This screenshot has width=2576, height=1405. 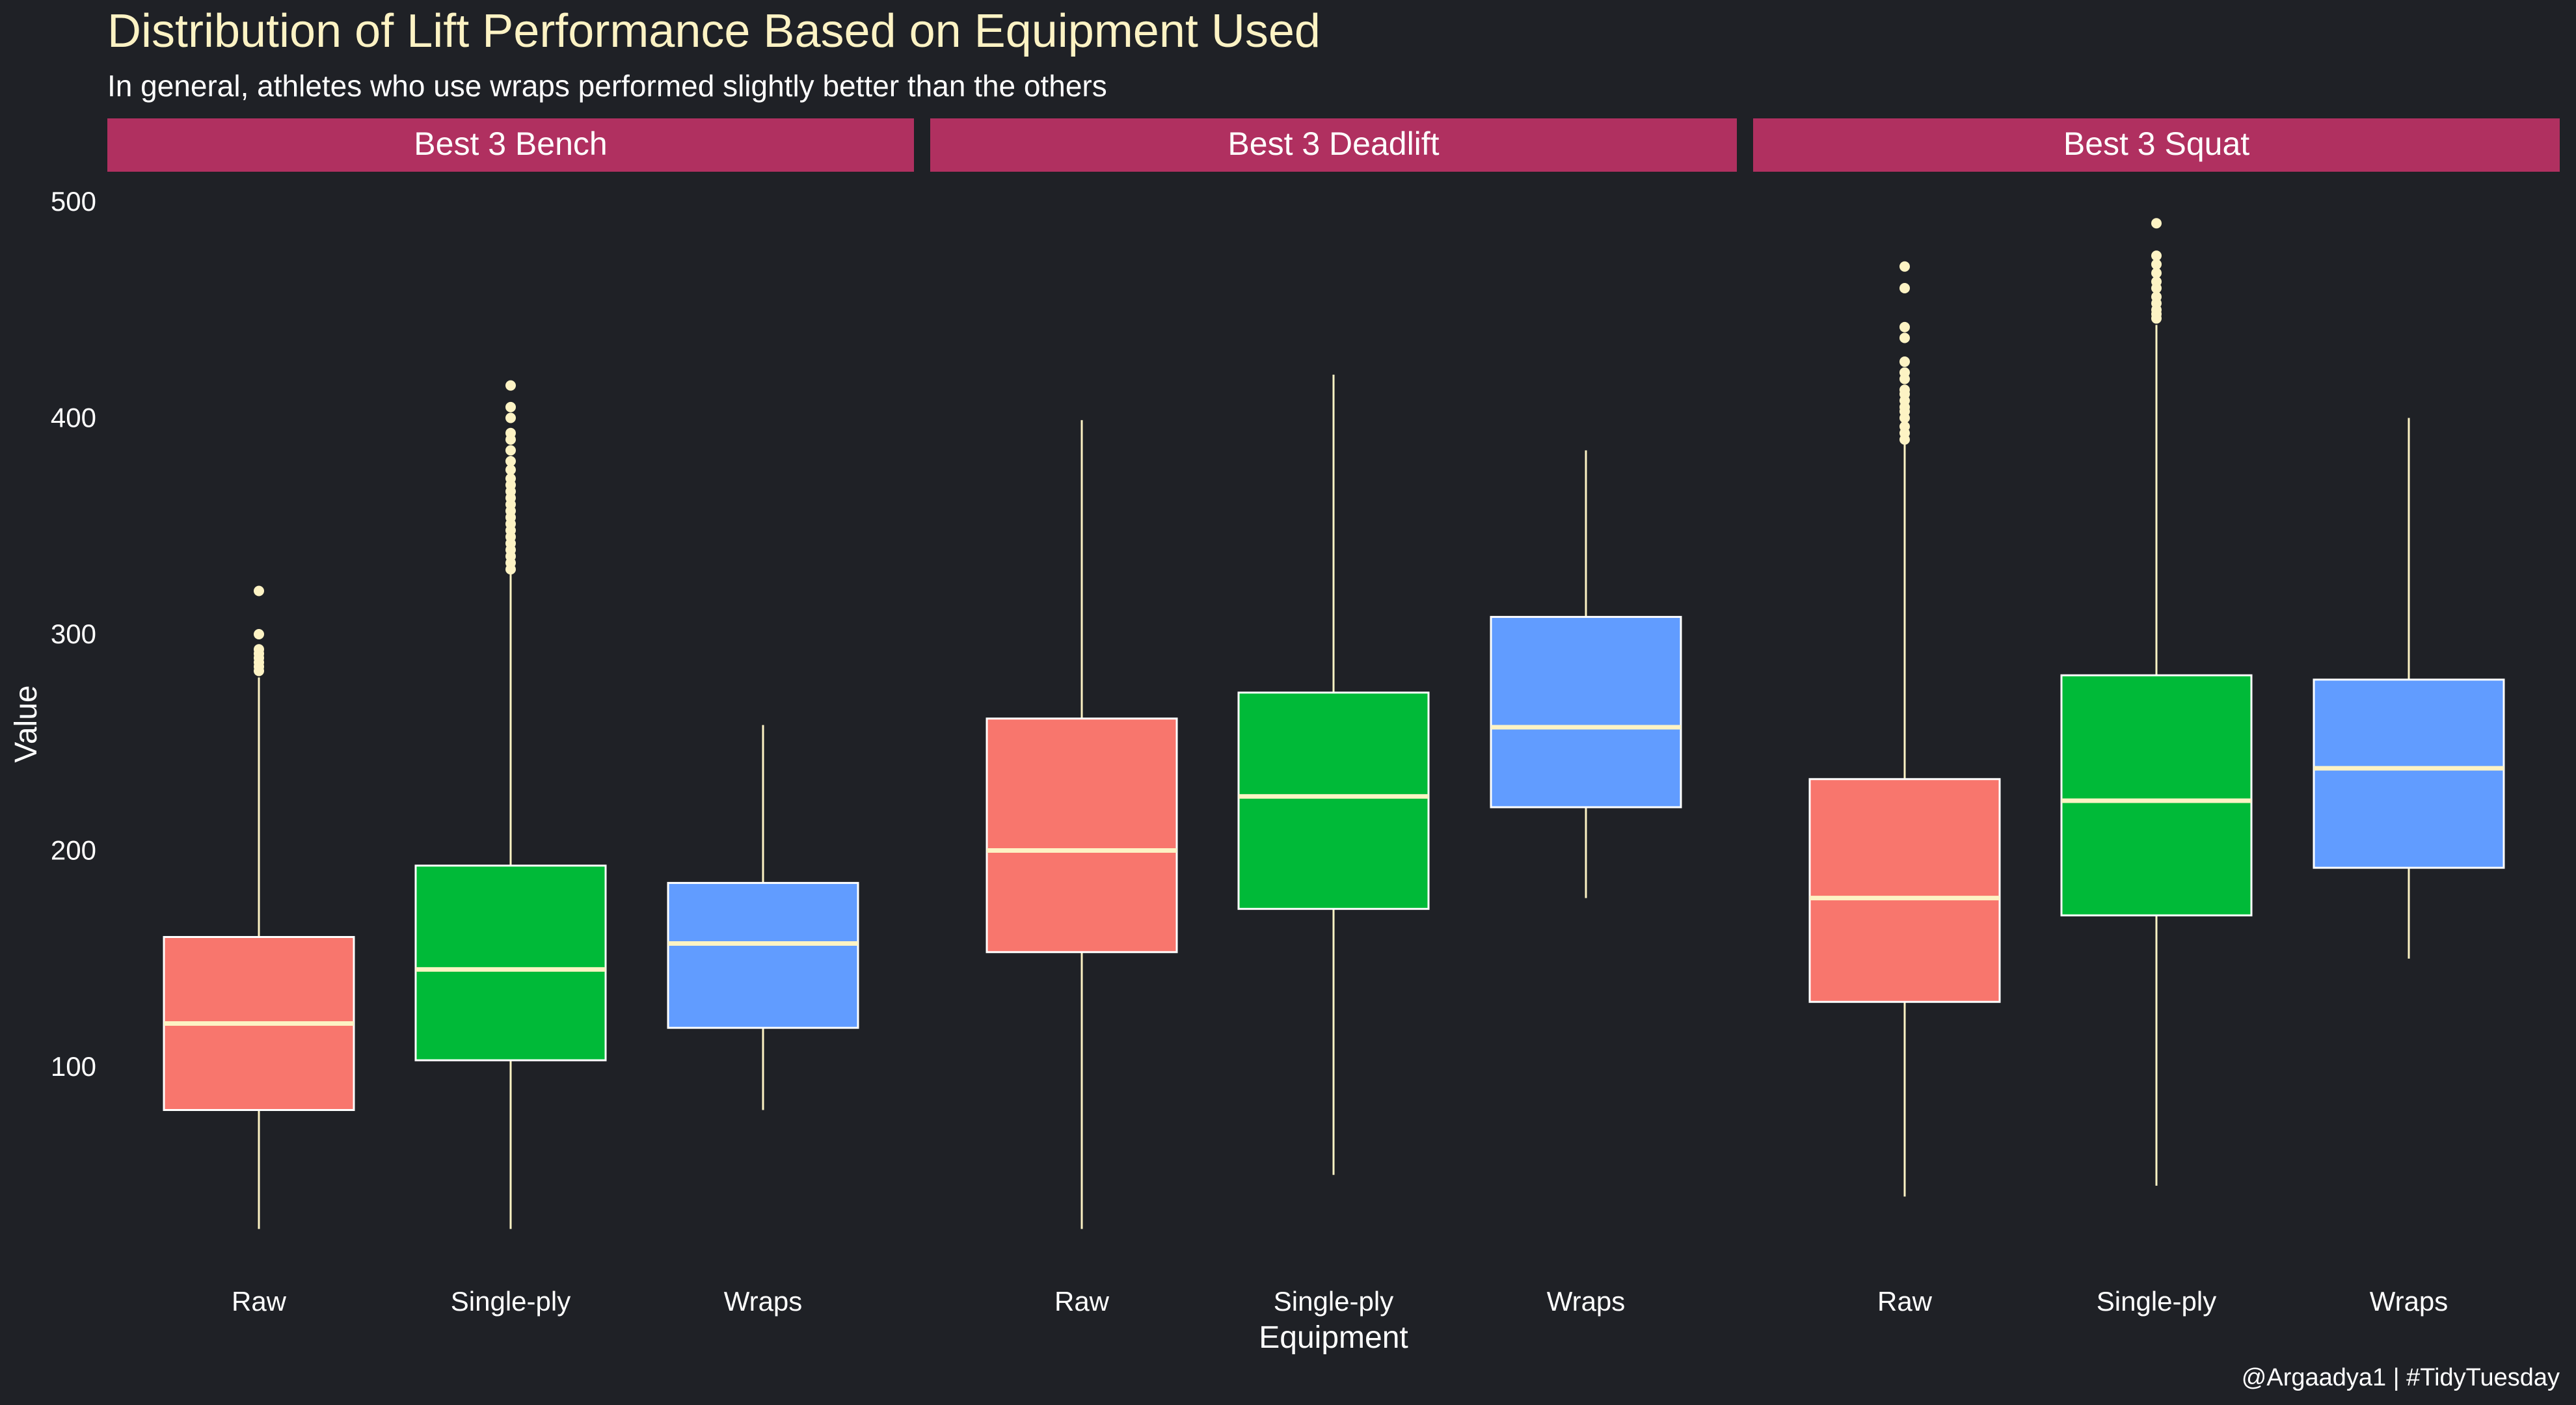 I want to click on x-axis-title: Equipment, so click(x=1333, y=1337).